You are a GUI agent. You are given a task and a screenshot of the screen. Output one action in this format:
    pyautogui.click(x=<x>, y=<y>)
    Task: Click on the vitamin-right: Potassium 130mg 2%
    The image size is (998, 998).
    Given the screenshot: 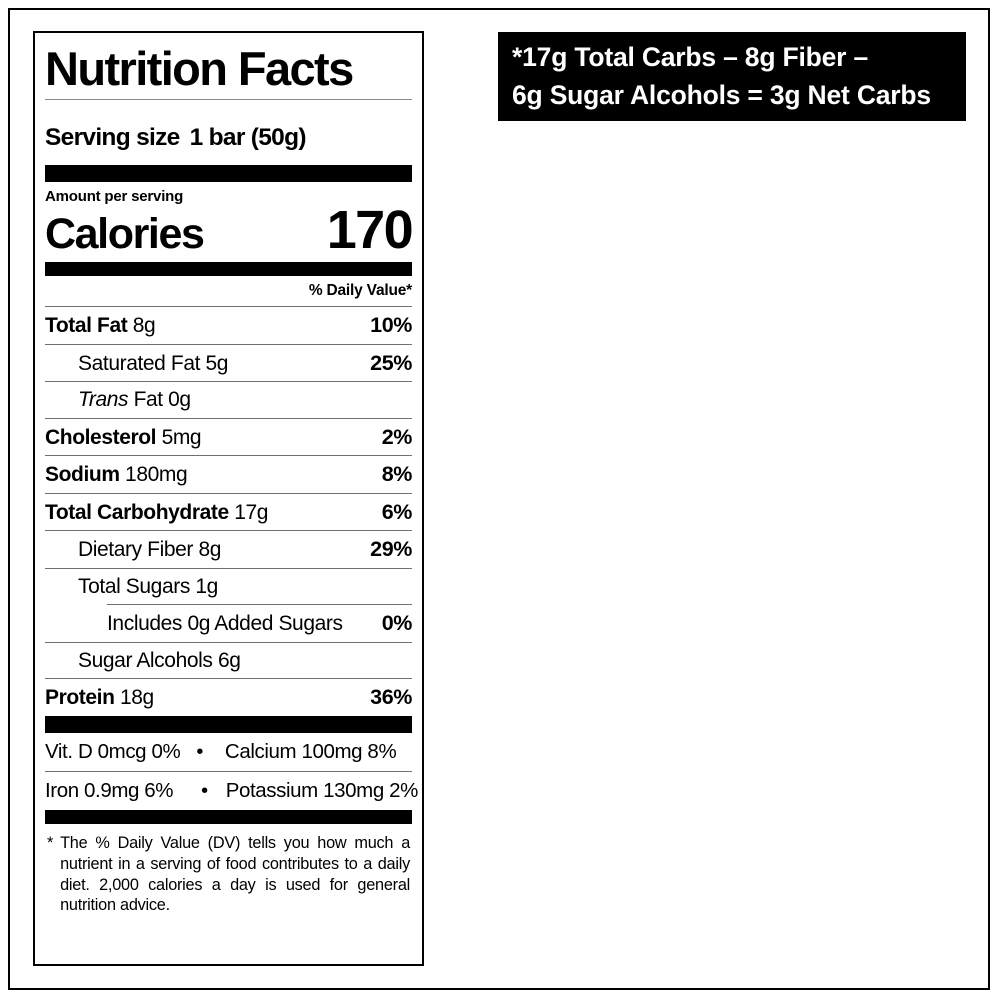 What is the action you would take?
    pyautogui.click(x=322, y=790)
    